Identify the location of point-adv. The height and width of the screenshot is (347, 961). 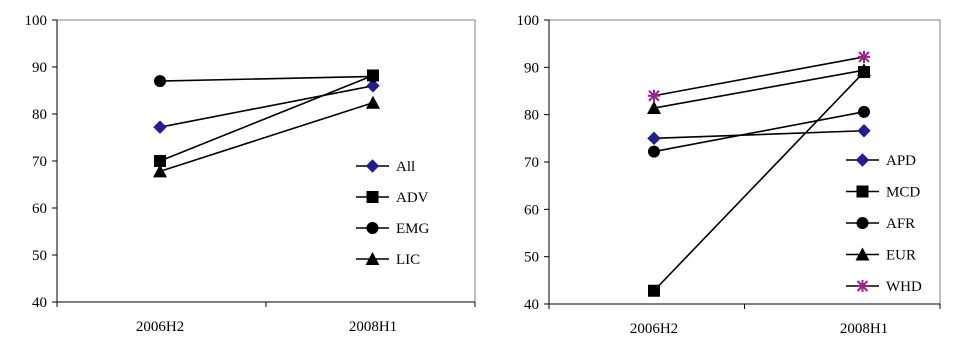
(160, 161).